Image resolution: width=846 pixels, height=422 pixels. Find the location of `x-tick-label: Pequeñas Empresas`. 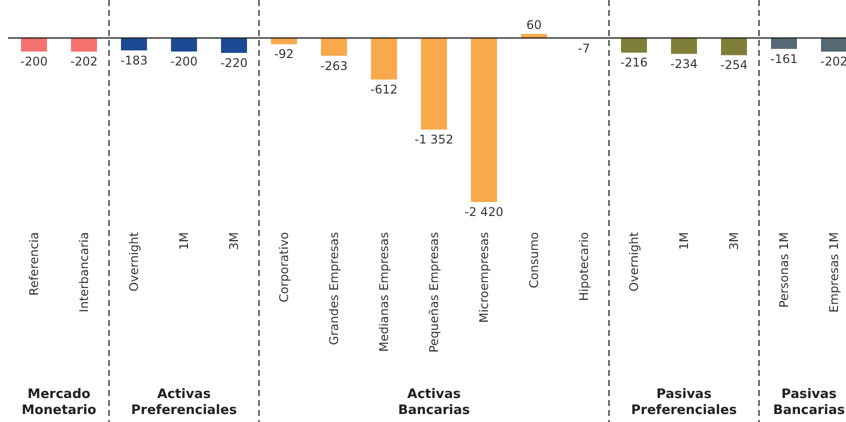

x-tick-label: Pequeñas Empresas is located at coordinates (434, 292).